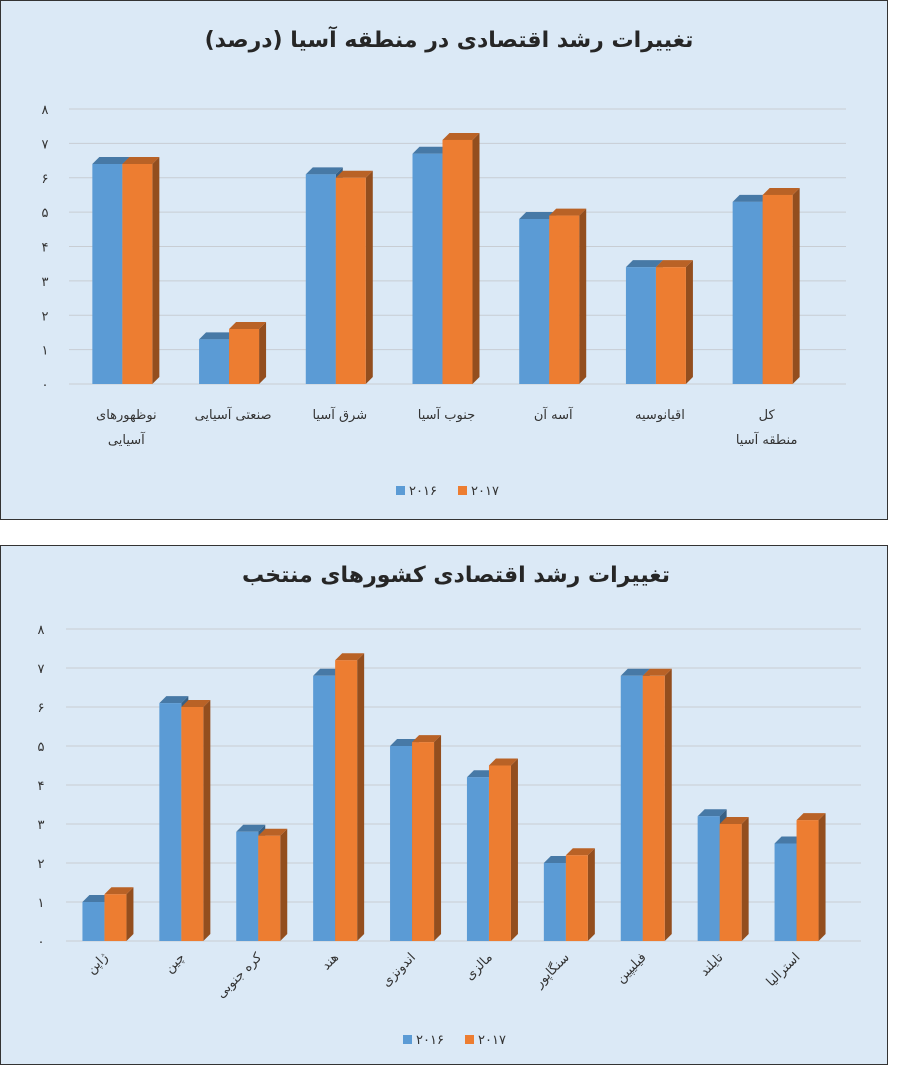 Image resolution: width=900 pixels, height=1075 pixels. Describe the element at coordinates (330, 961) in the screenshot. I see `x-category-label: هند` at that location.